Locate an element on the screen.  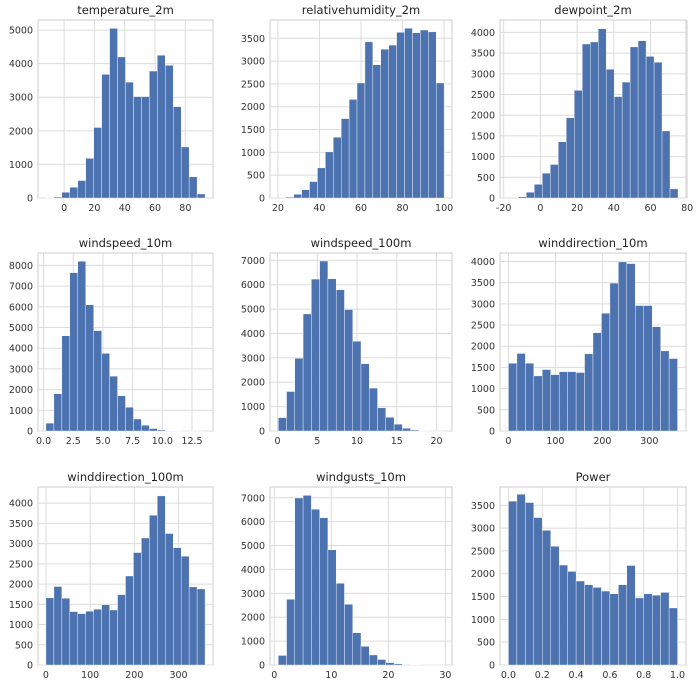
x-tick-label: 200 is located at coordinates (602, 441).